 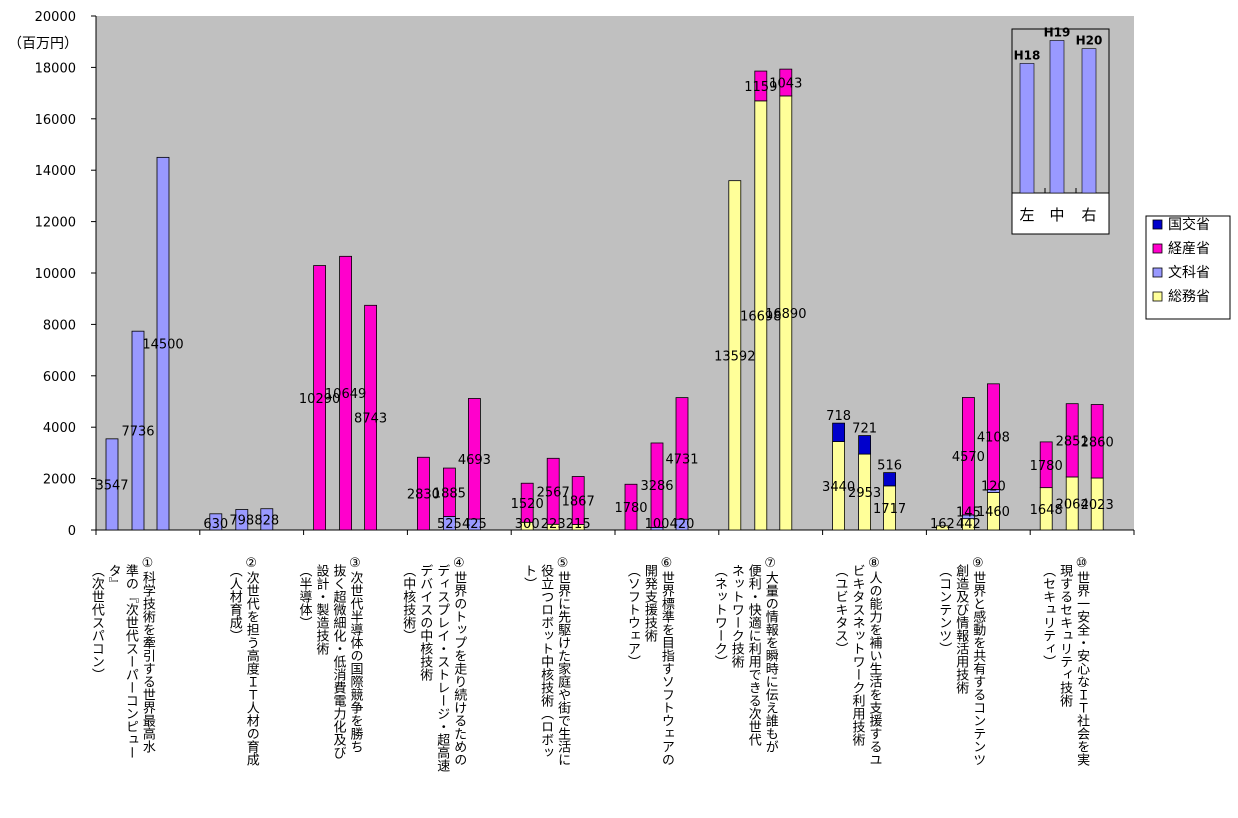 What do you see at coordinates (1189, 249) in the screenshot?
I see `legend-label: 経産省` at bounding box center [1189, 249].